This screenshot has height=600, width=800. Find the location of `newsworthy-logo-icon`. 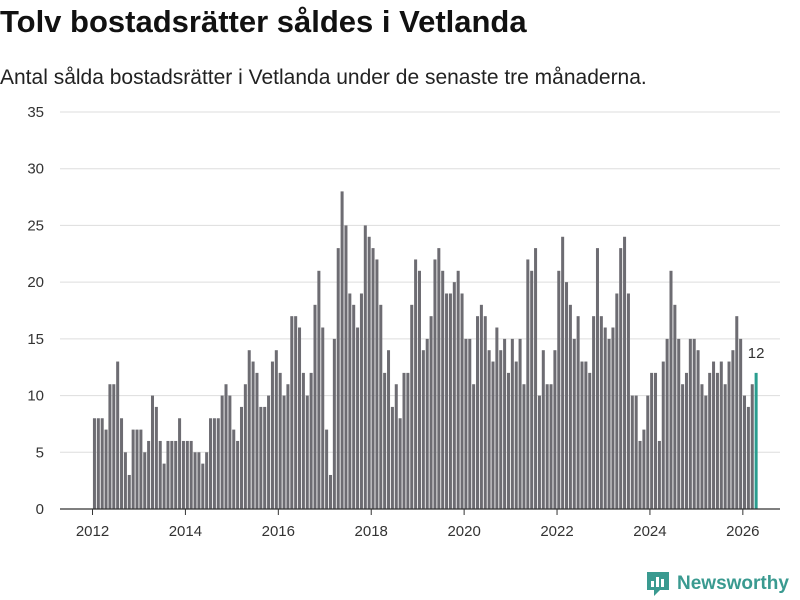

newsworthy-logo-icon is located at coordinates (658, 584).